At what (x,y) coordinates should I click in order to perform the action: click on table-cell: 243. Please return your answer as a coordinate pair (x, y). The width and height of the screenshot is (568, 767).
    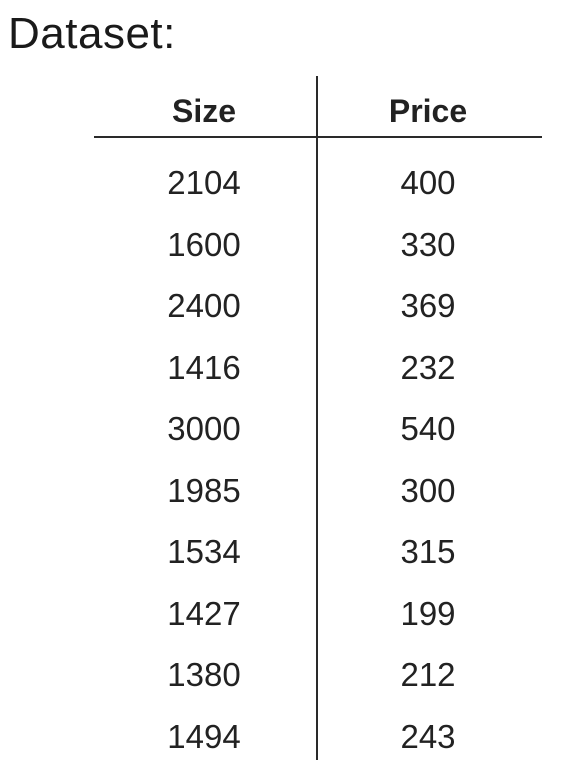
    Looking at the image, I should click on (428, 736).